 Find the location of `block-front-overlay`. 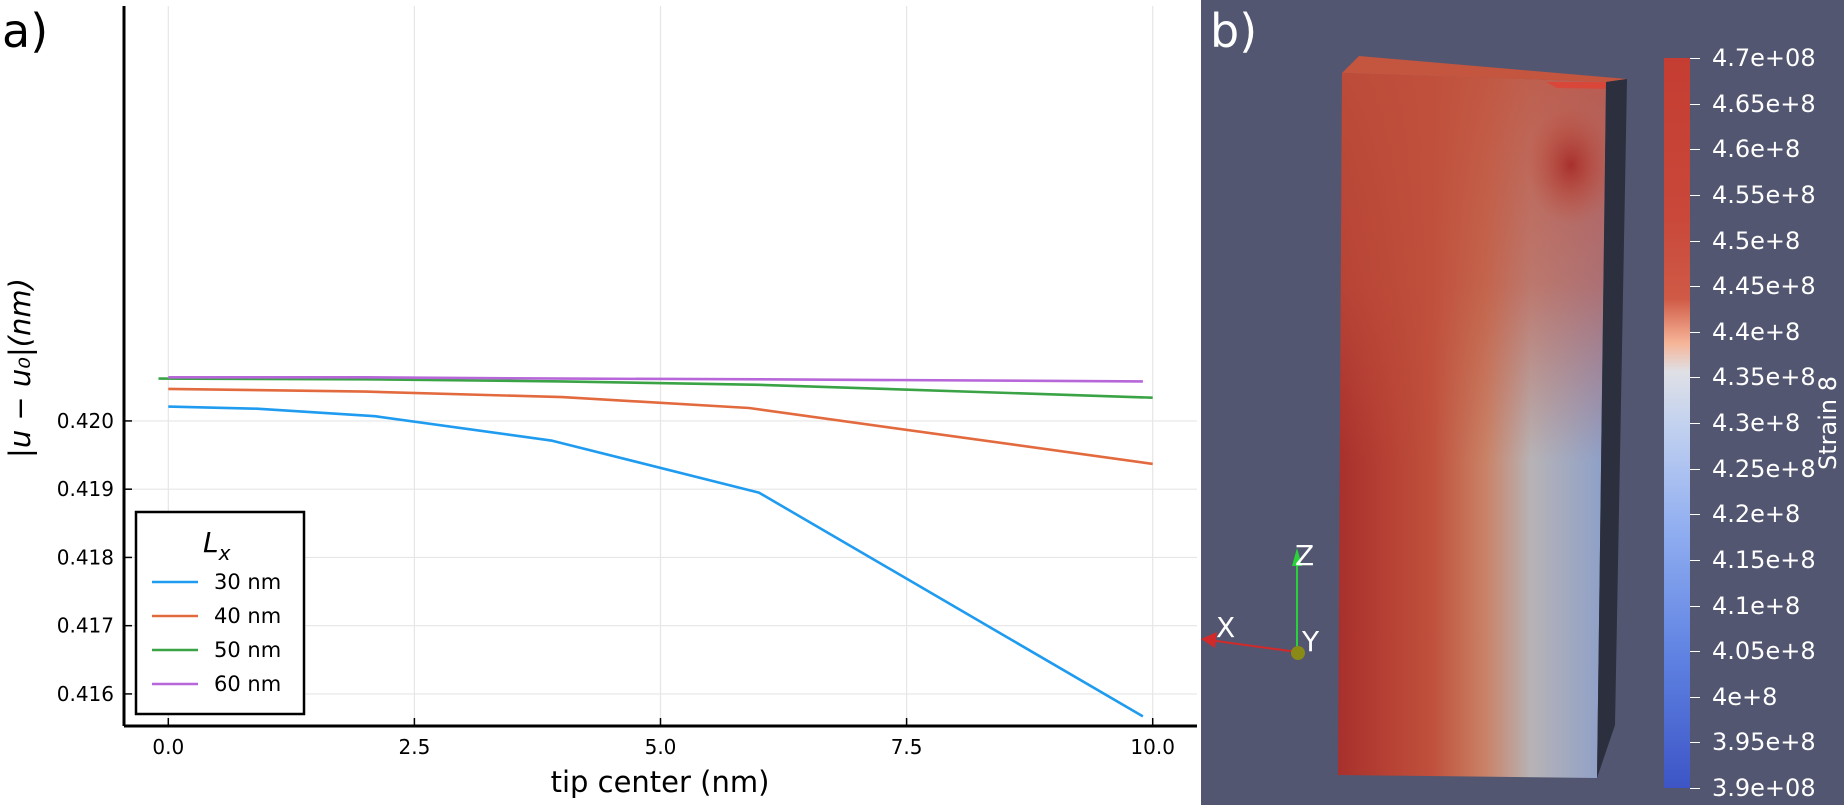

block-front-overlay is located at coordinates (1472, 425).